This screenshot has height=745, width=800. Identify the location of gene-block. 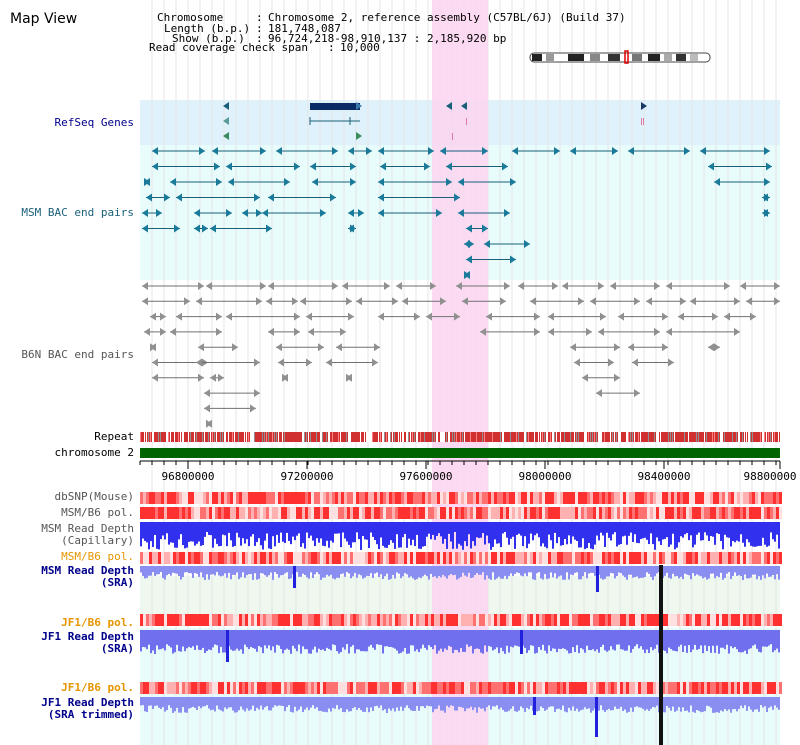
(335, 106).